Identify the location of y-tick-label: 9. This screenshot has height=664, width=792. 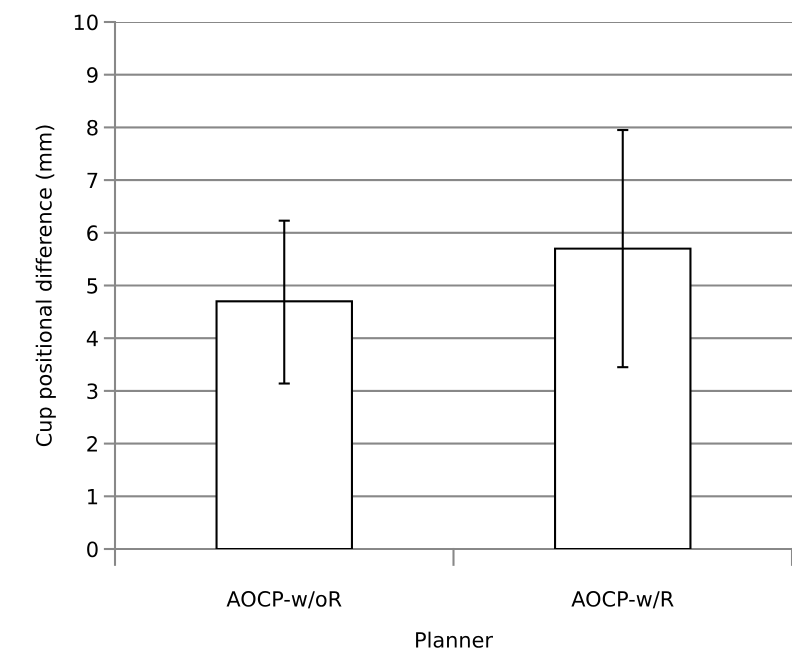
(92, 75).